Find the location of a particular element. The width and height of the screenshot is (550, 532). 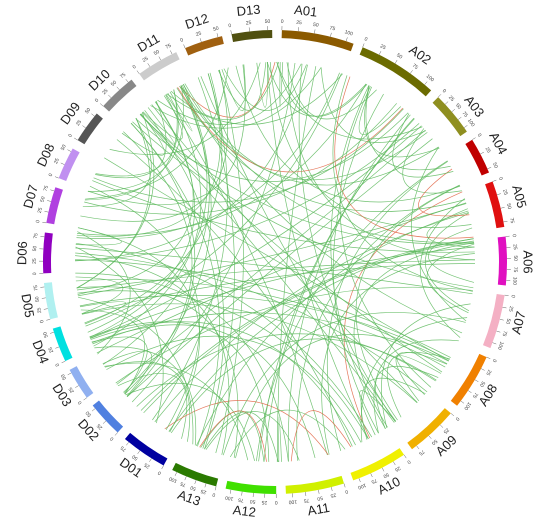

chromosome-label: D08 is located at coordinates (46, 155).